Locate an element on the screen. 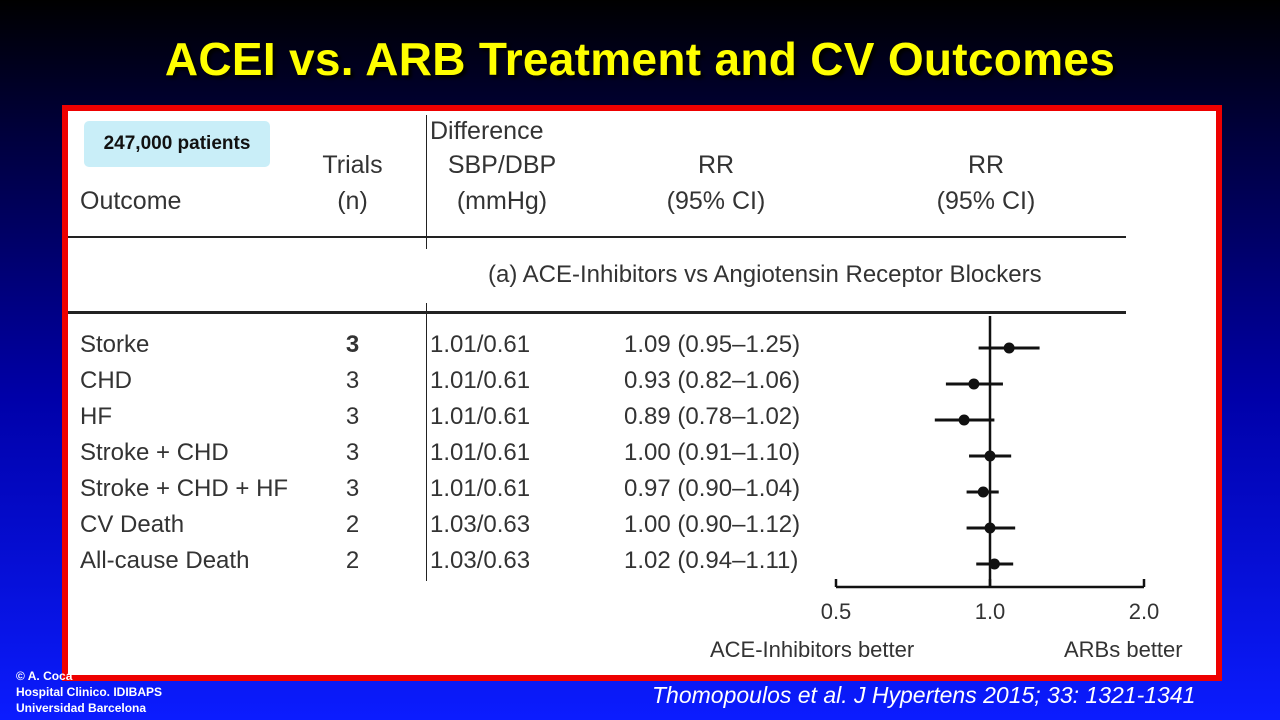 Image resolution: width=1280 pixels, height=720 pixels. header-mmhg: (mmHg) is located at coordinates (502, 201).